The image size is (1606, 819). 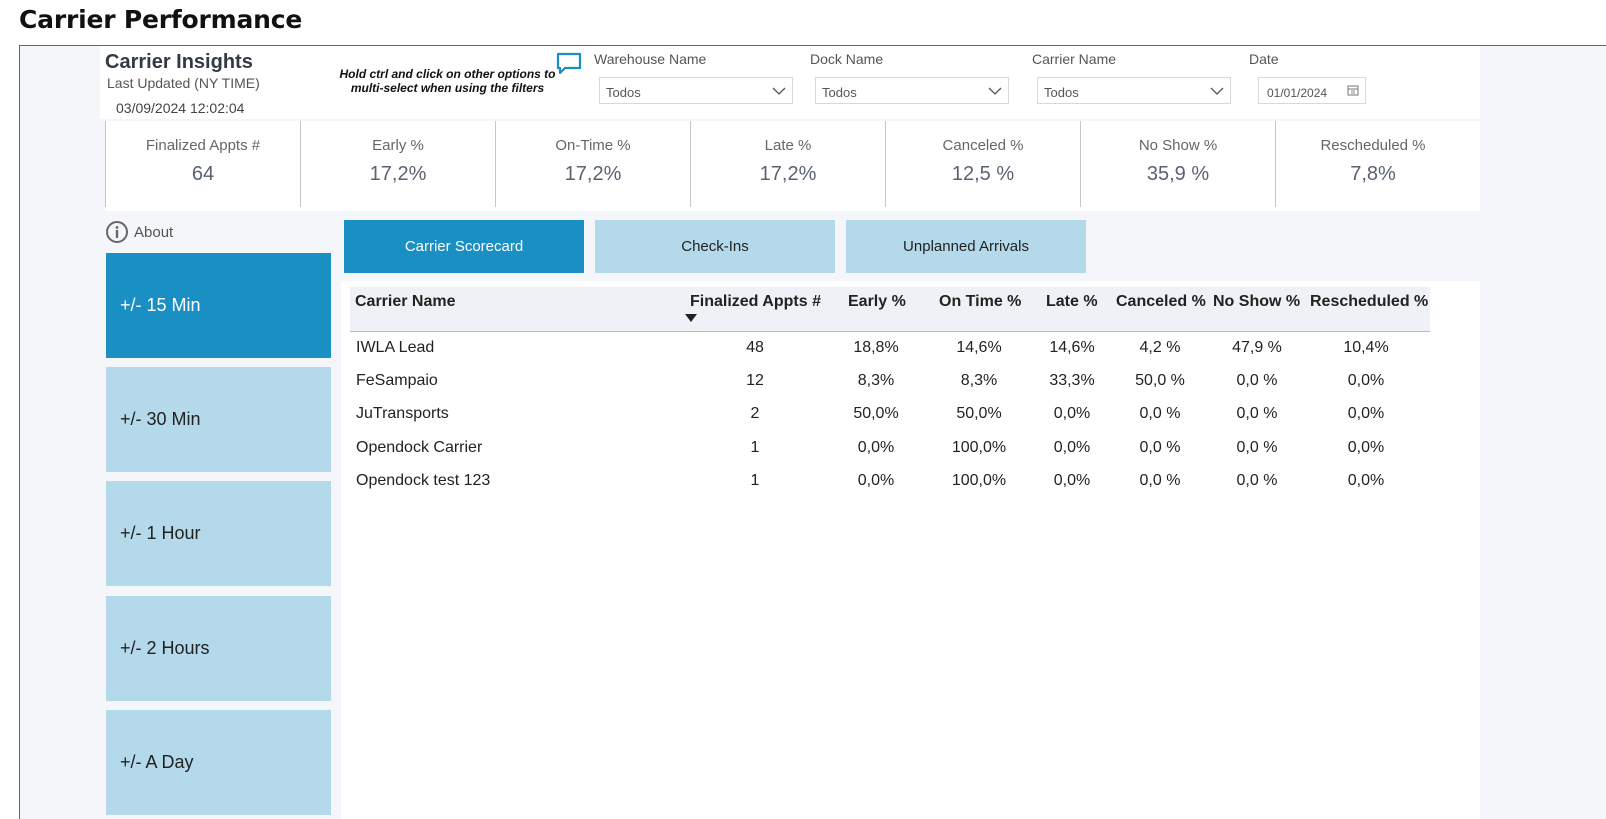 I want to click on table-cell: 18,8%, so click(x=876, y=347).